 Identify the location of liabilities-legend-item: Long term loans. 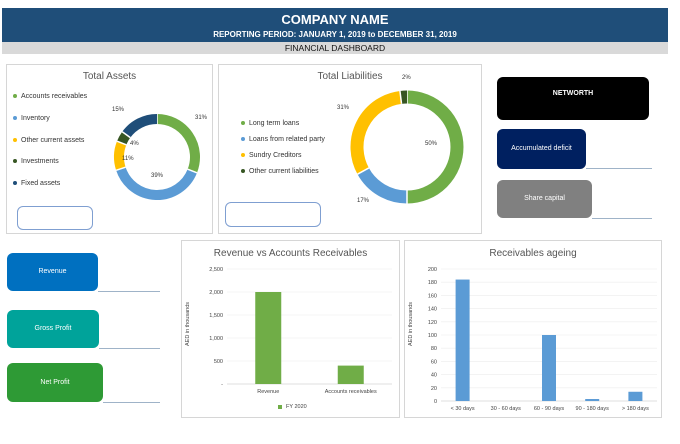
(270, 123).